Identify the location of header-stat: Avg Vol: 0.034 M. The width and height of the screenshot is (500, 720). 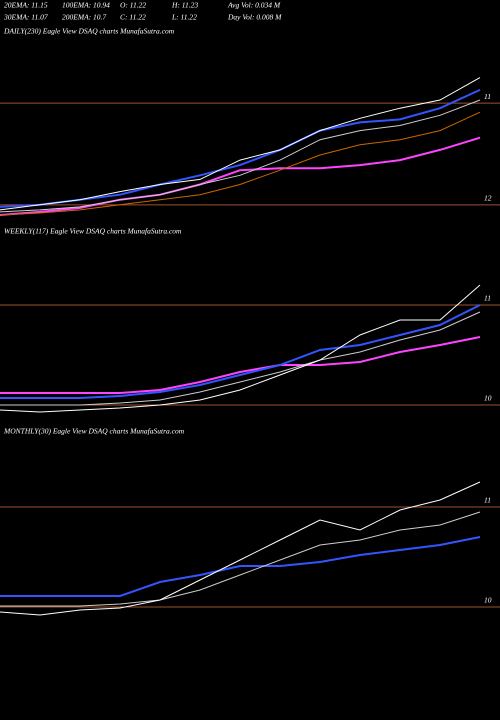
(254, 5).